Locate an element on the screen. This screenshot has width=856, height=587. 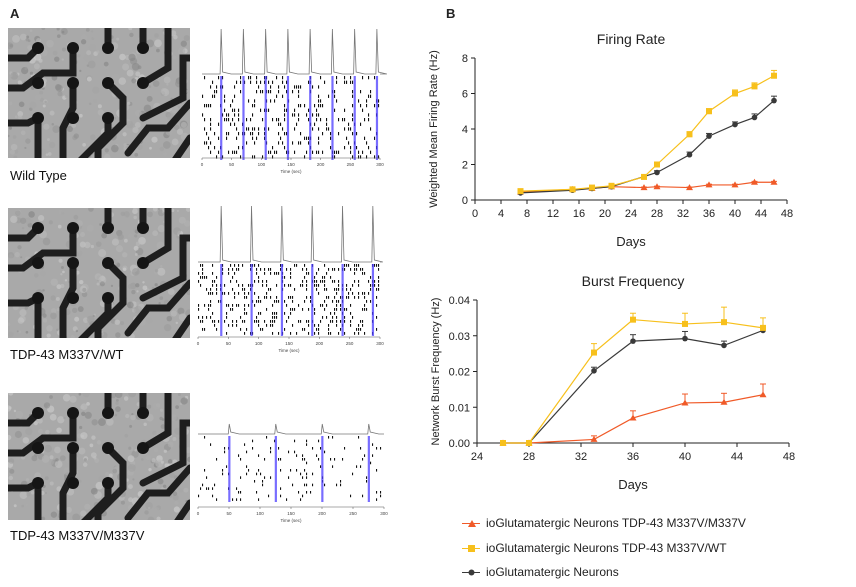
legend-line-homozygous is located at coordinates (471, 524).